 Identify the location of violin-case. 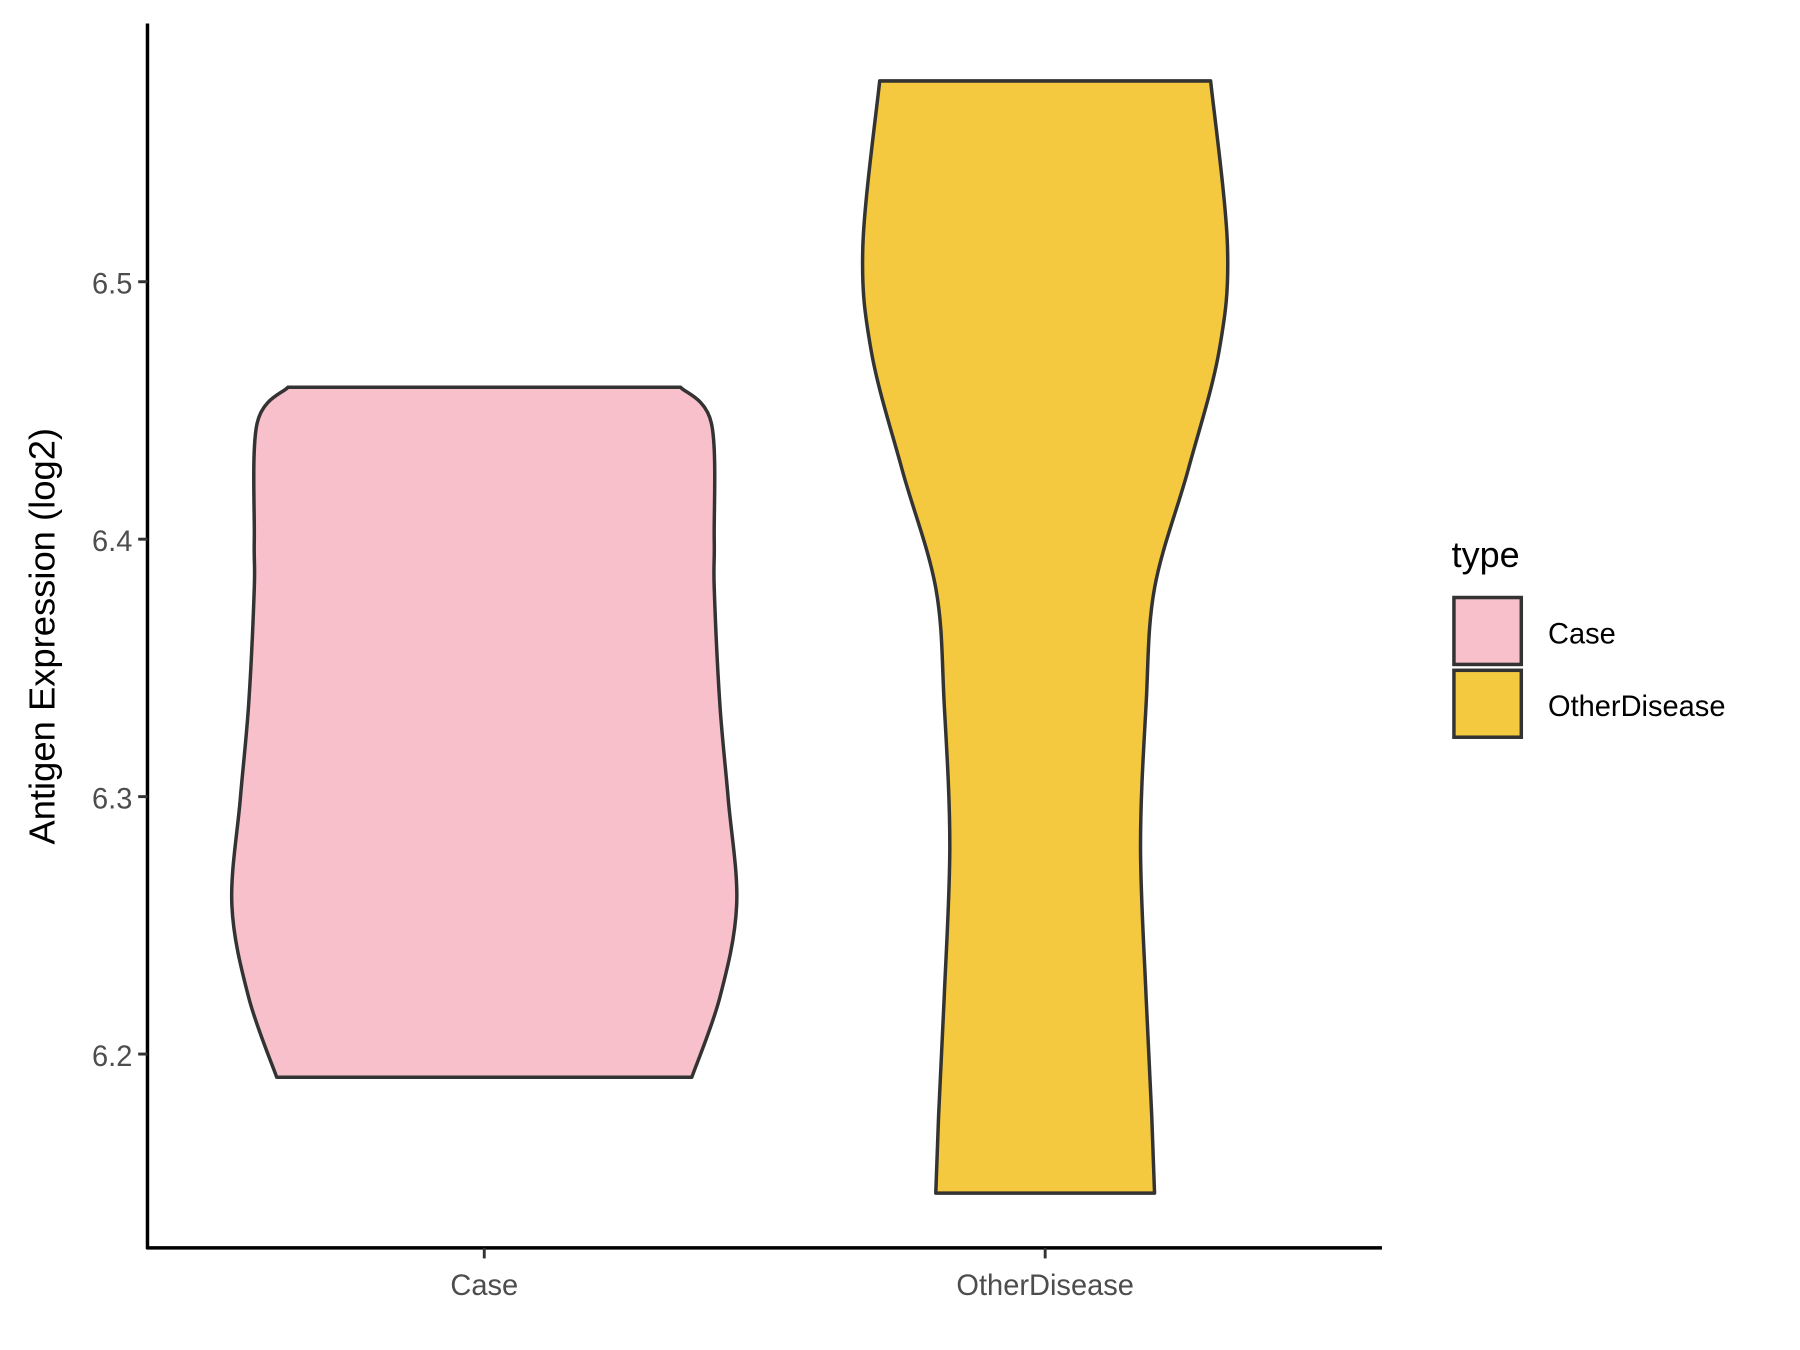
(484, 732).